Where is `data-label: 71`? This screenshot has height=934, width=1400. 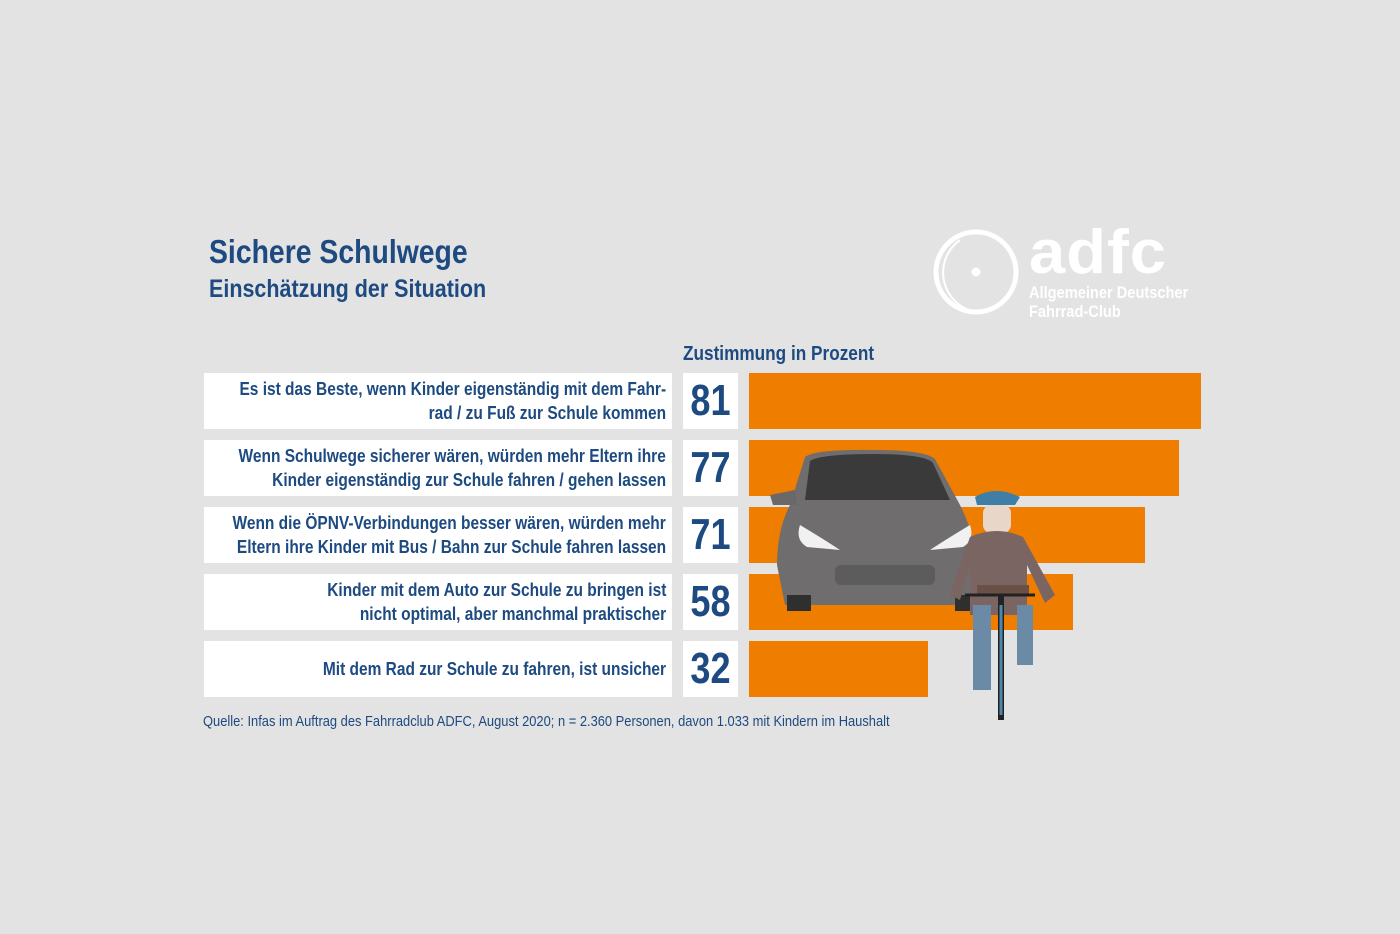 data-label: 71 is located at coordinates (710, 535).